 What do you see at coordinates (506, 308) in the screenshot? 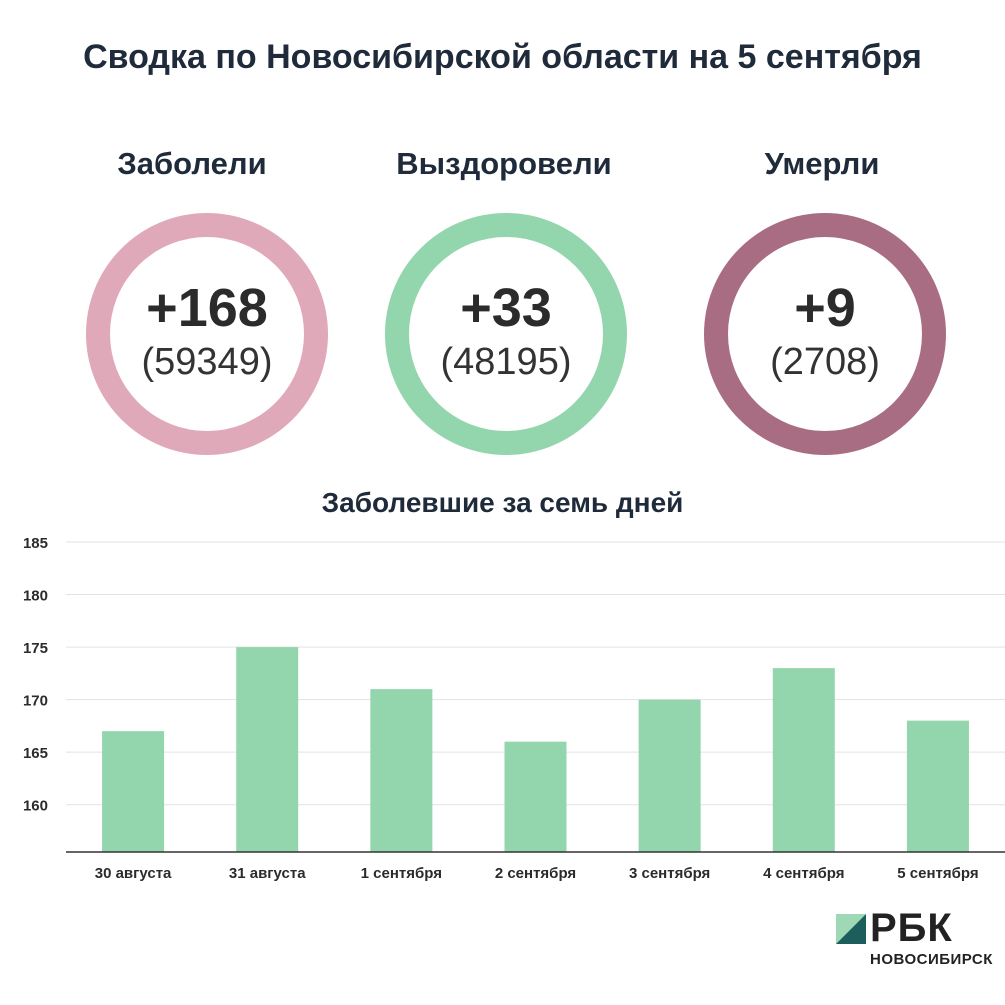
I see `stat-value-recovered: +33` at bounding box center [506, 308].